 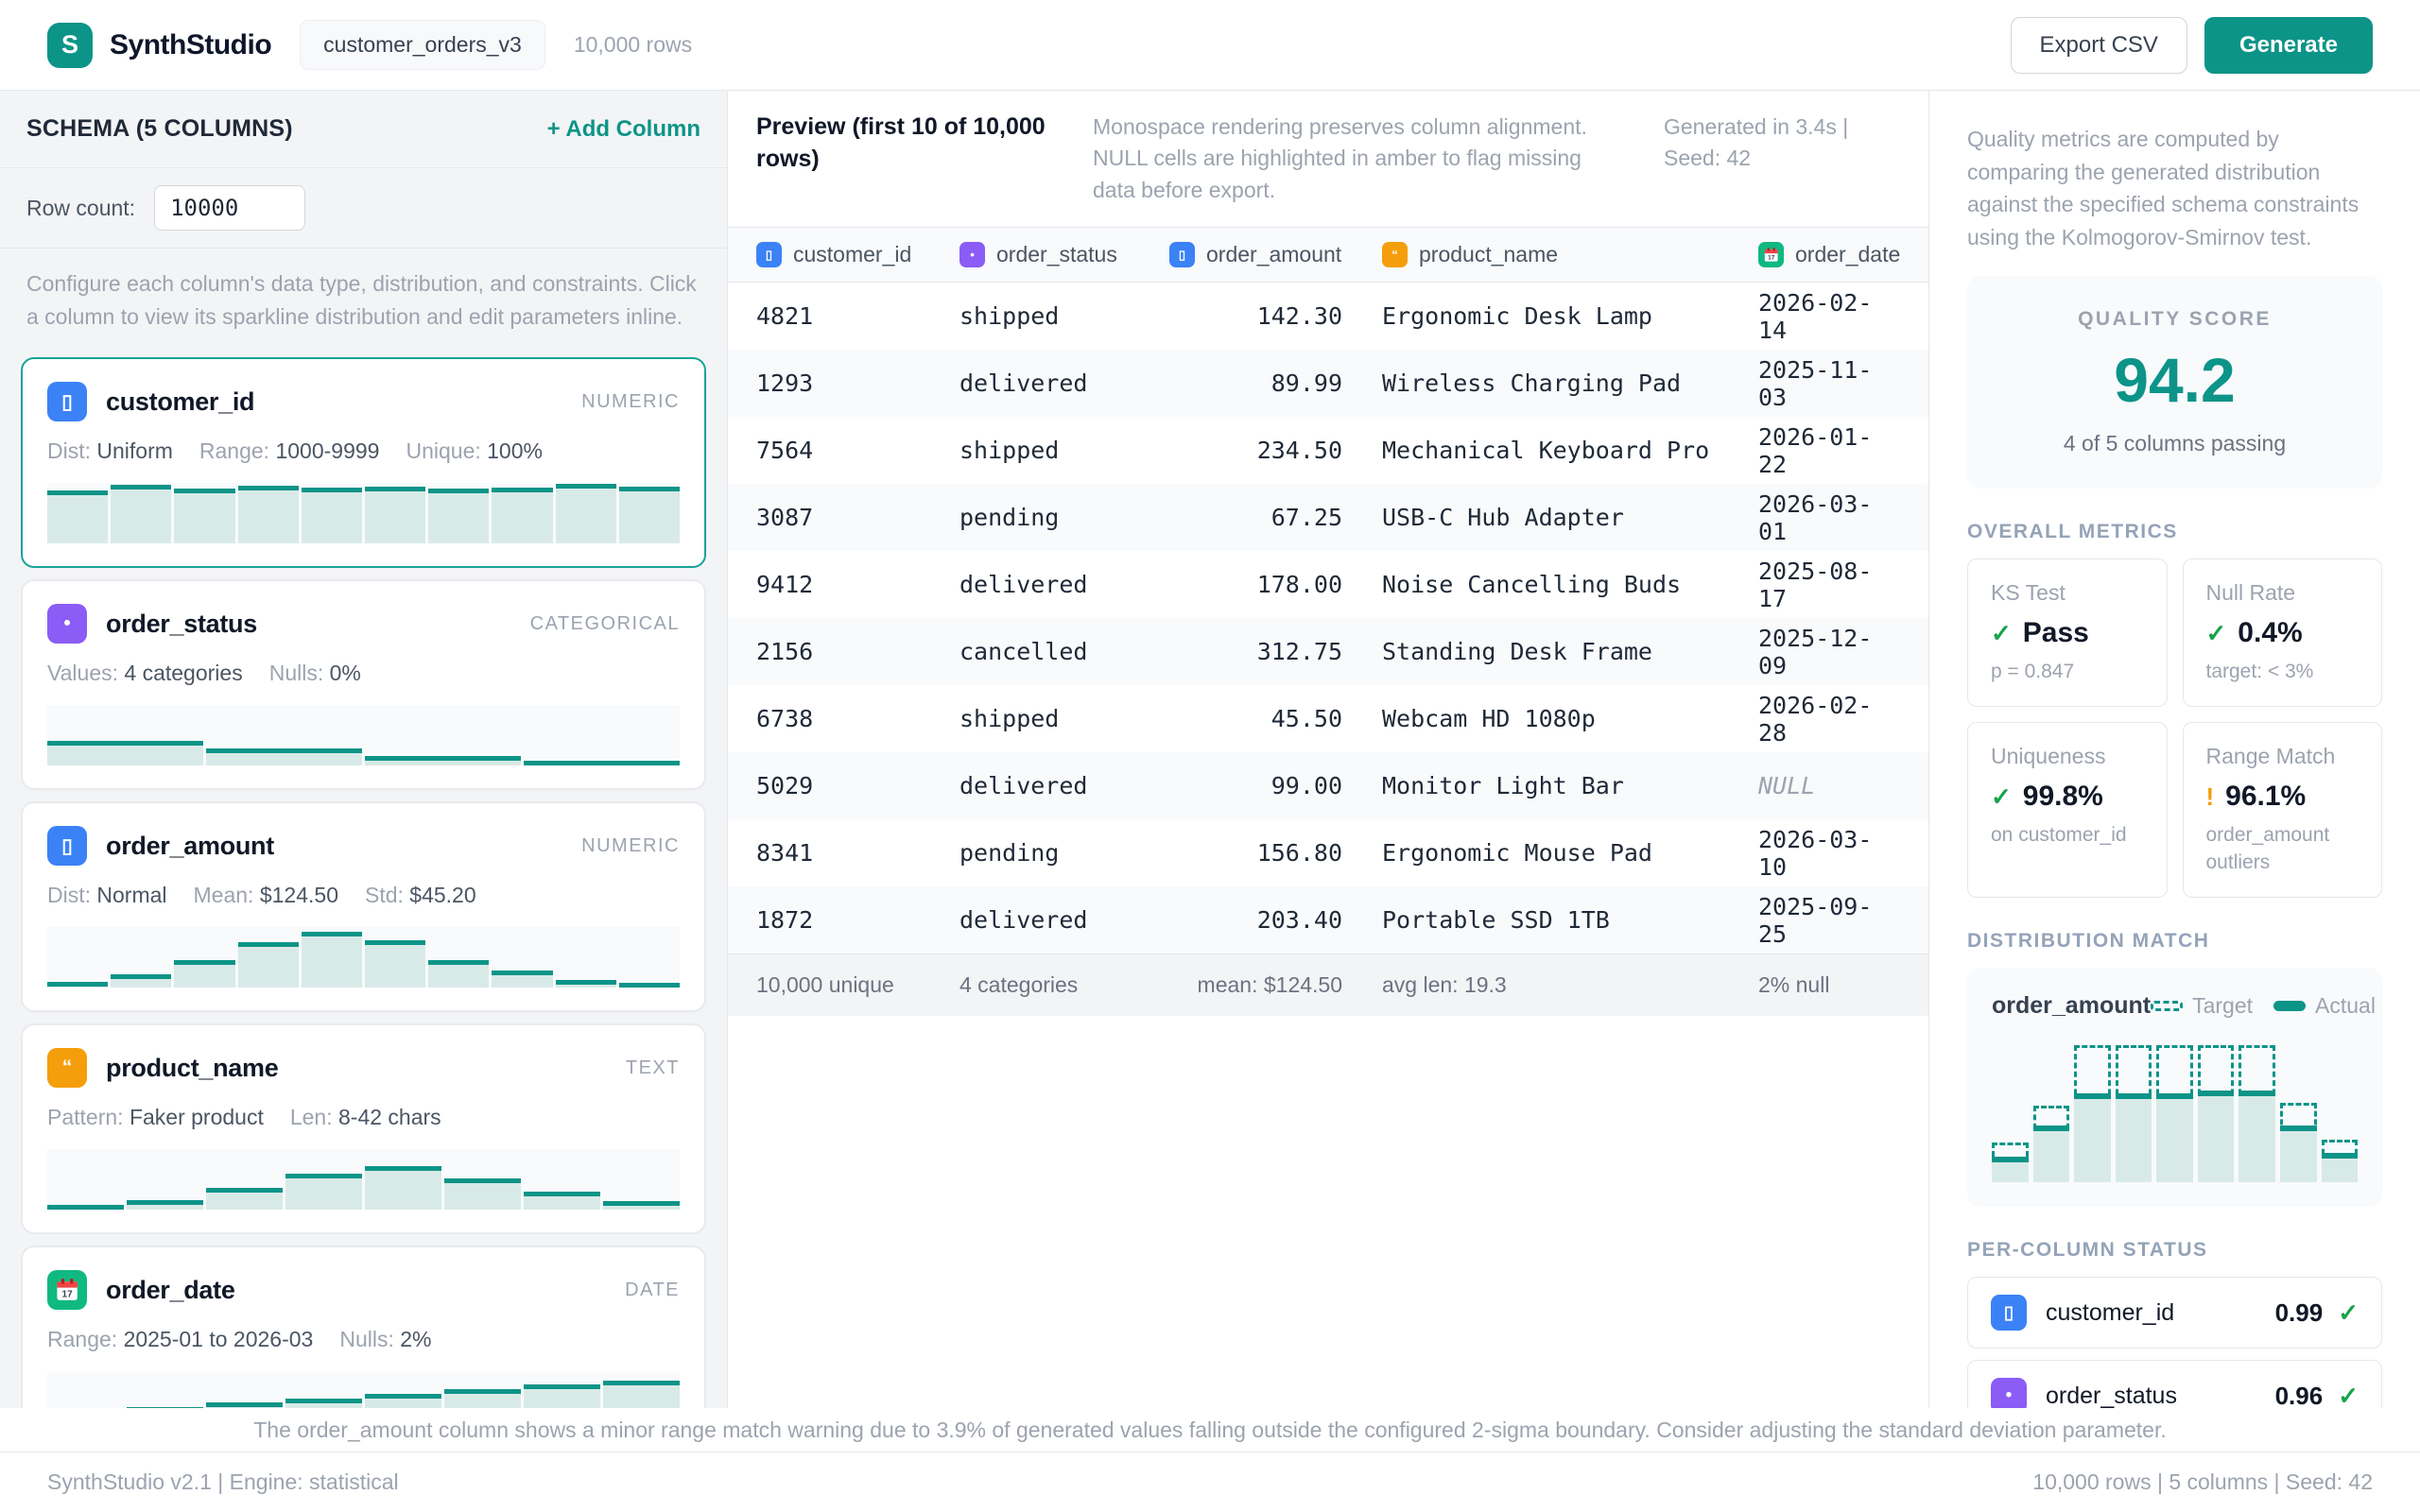 What do you see at coordinates (314, 673) in the screenshot?
I see `column-meta-item: Nulls: 0%` at bounding box center [314, 673].